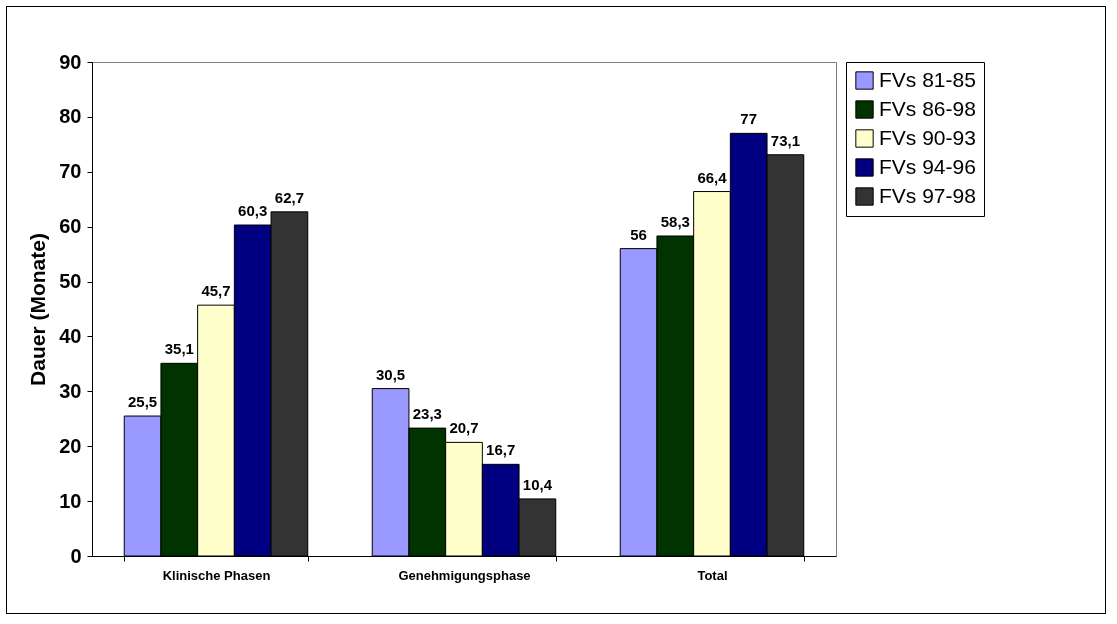  What do you see at coordinates (76, 555) in the screenshot?
I see `y-tick-label: 0` at bounding box center [76, 555].